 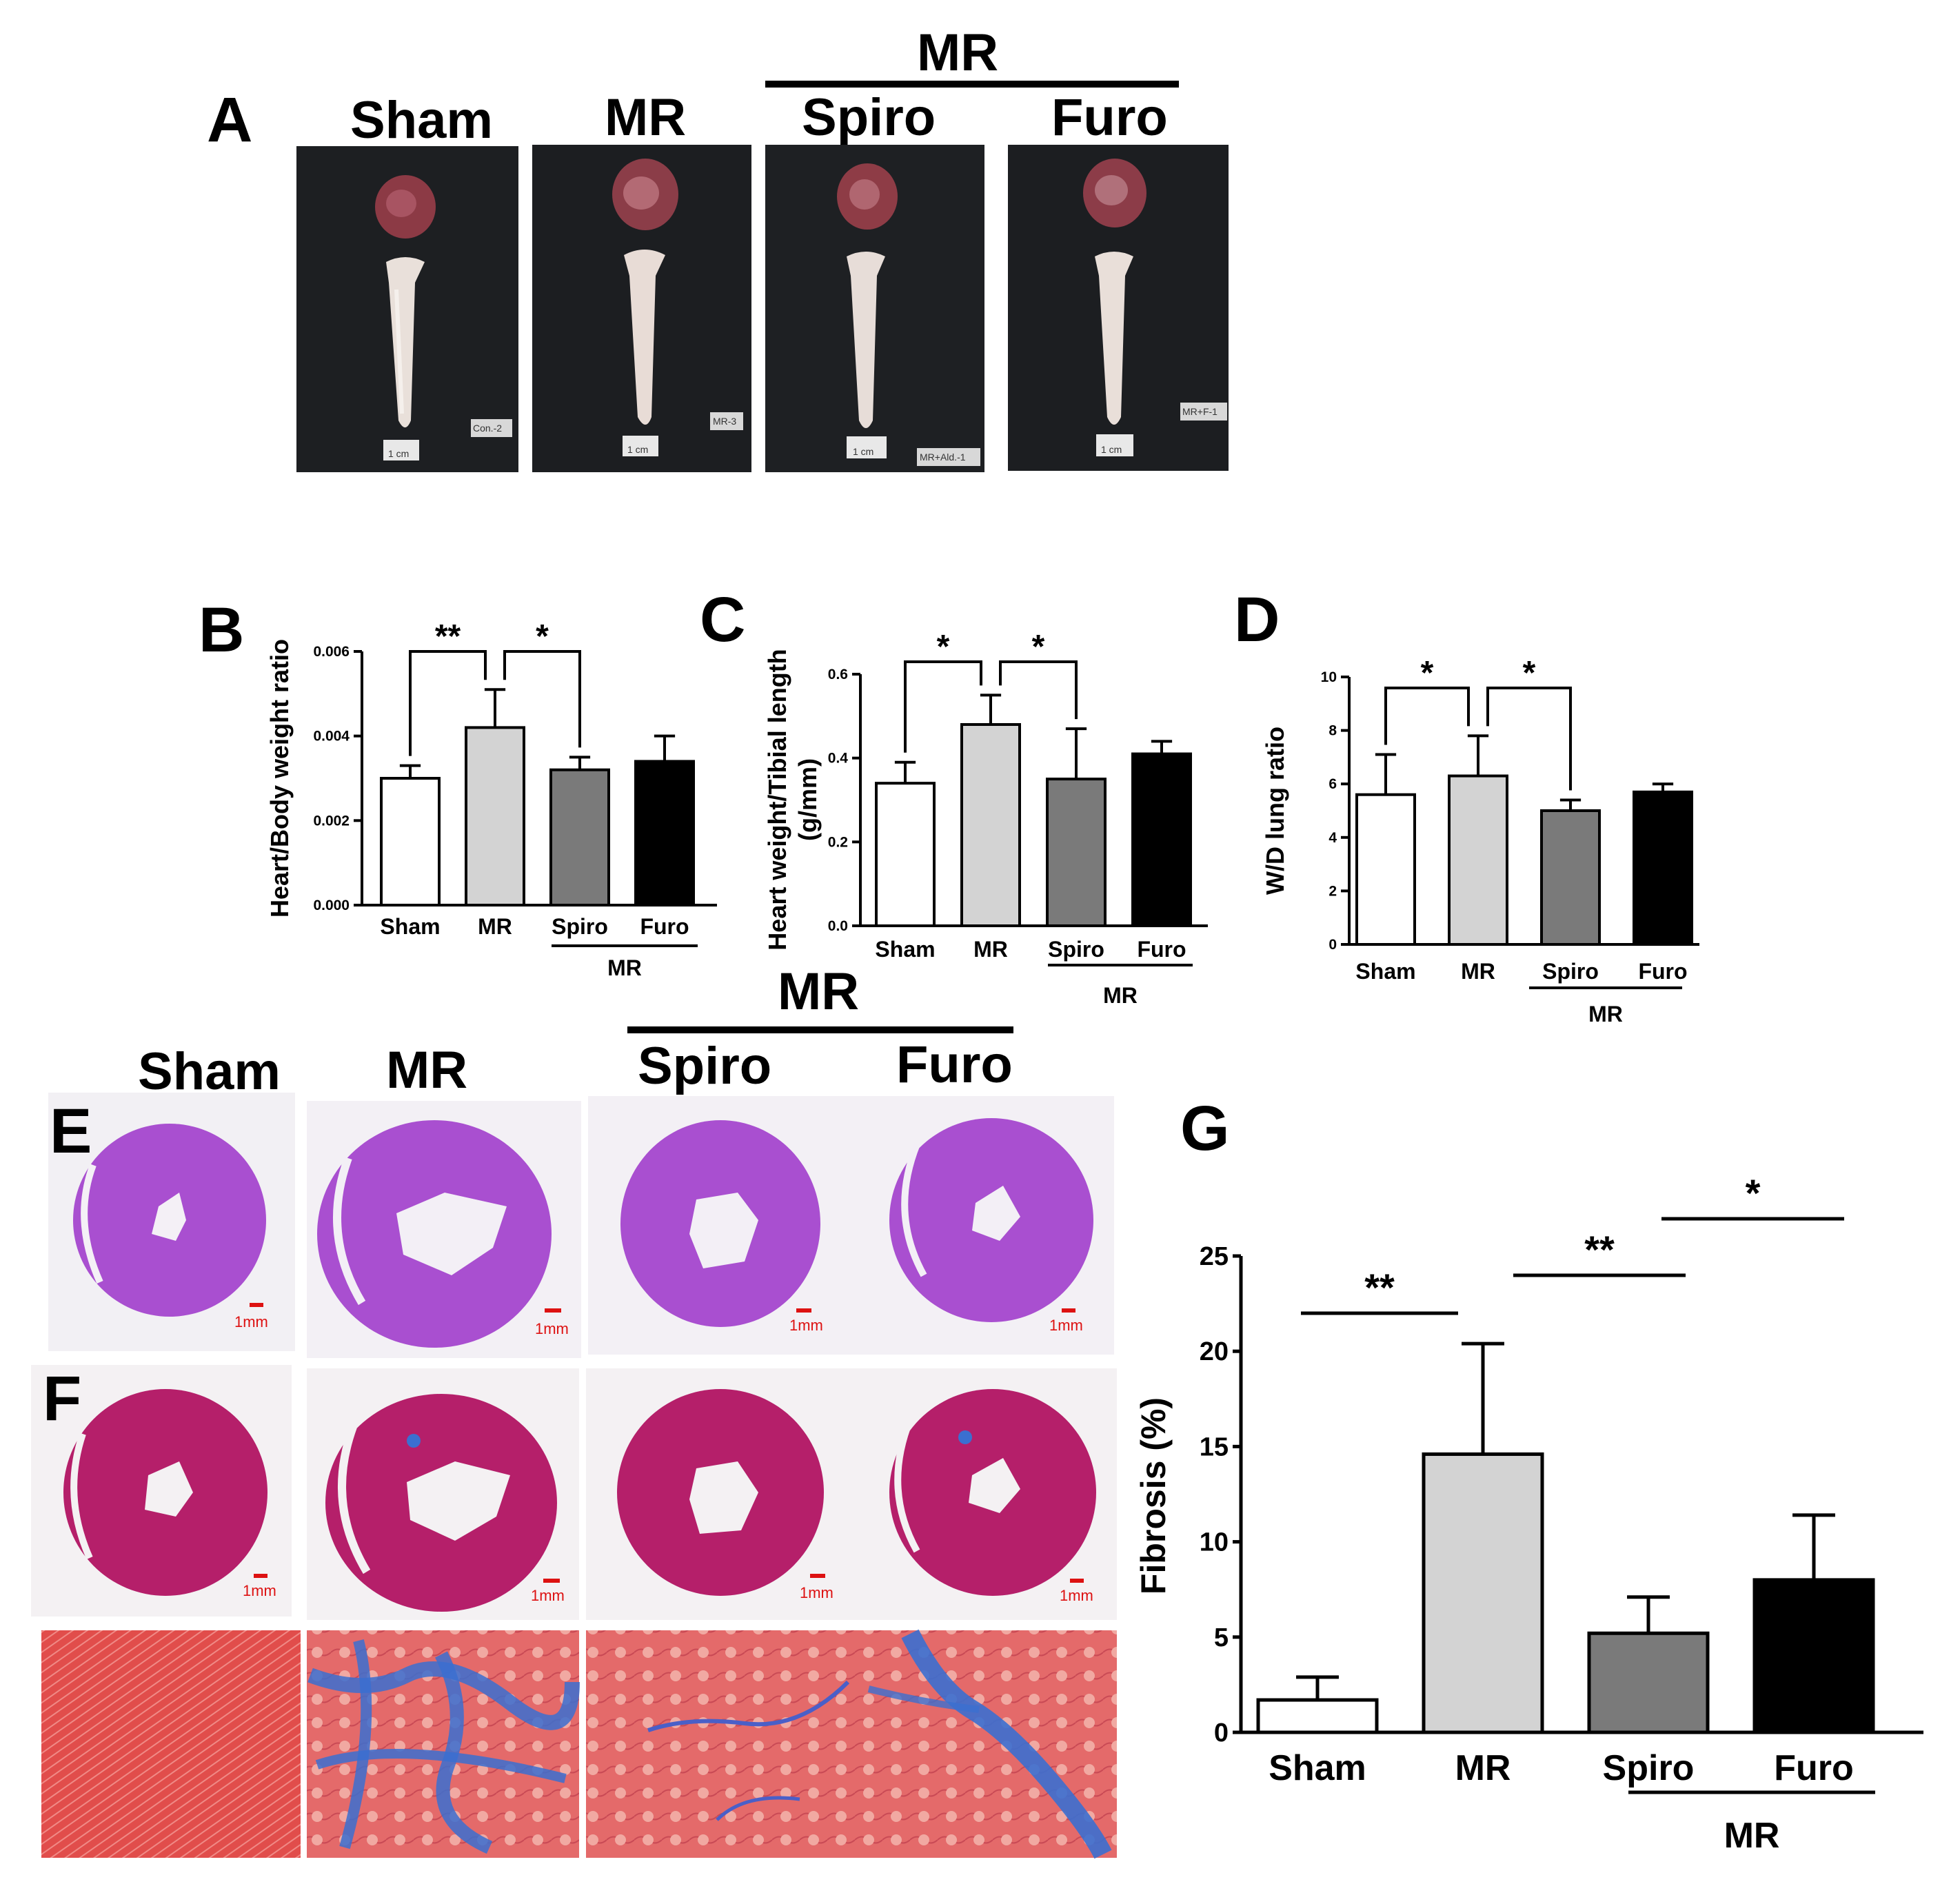 I want to click on panel-label-b: B, so click(x=221, y=630).